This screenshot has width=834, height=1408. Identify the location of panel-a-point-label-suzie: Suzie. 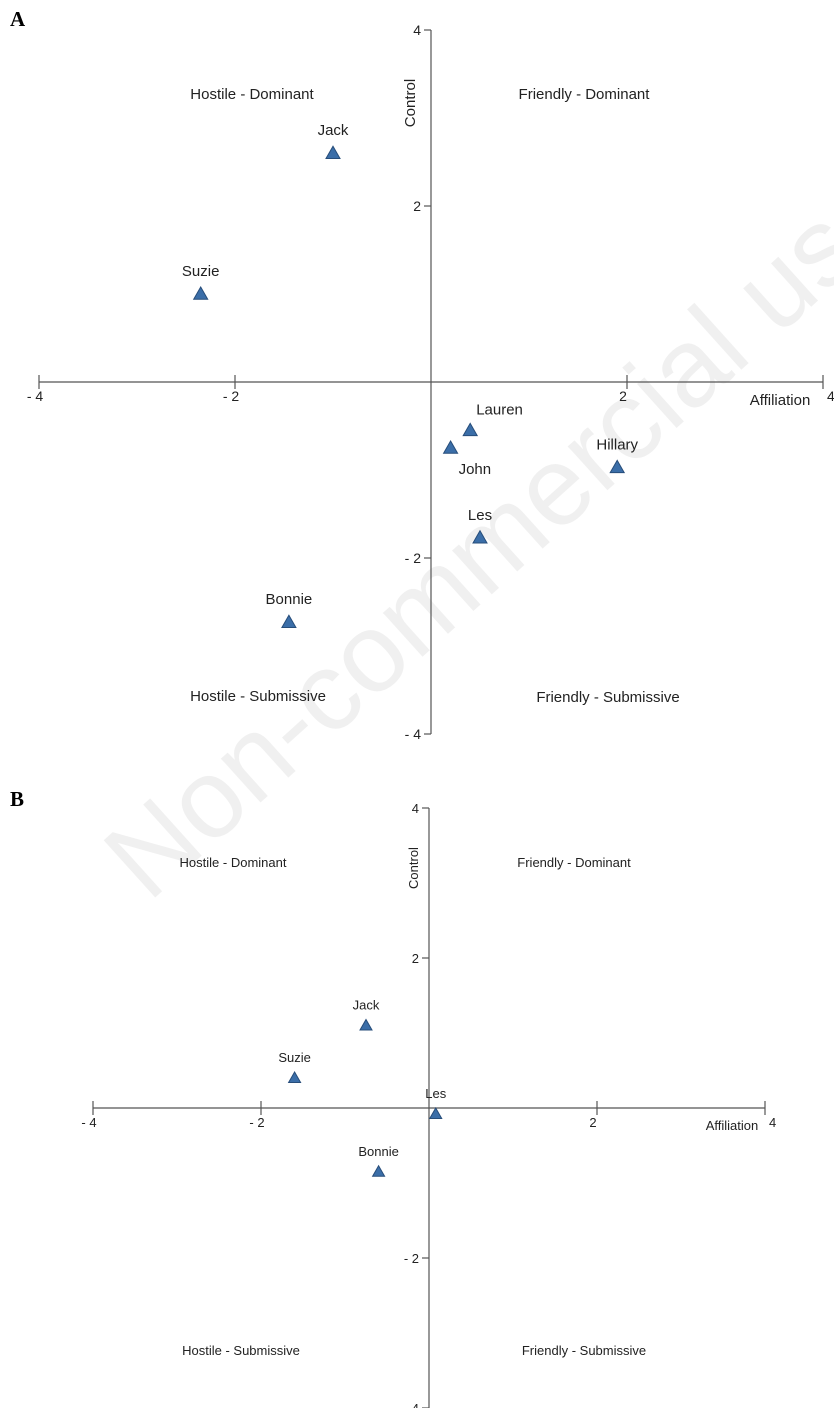
(201, 271).